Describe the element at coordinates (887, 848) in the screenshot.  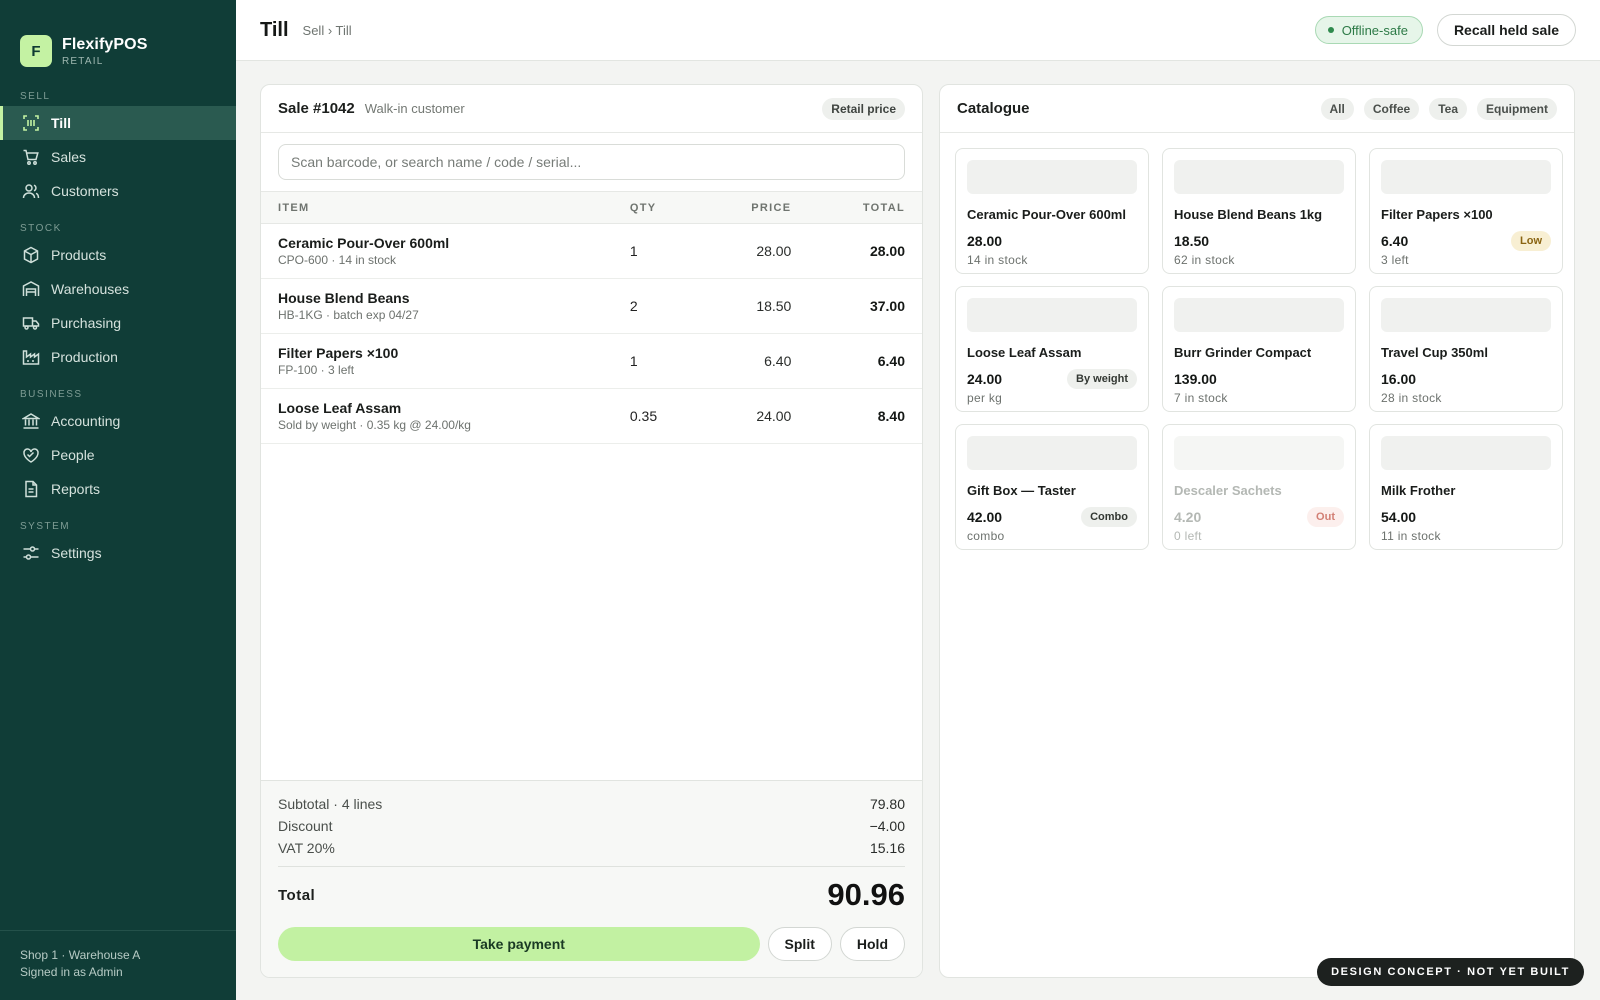
I see `vat-value: 15.16` at that location.